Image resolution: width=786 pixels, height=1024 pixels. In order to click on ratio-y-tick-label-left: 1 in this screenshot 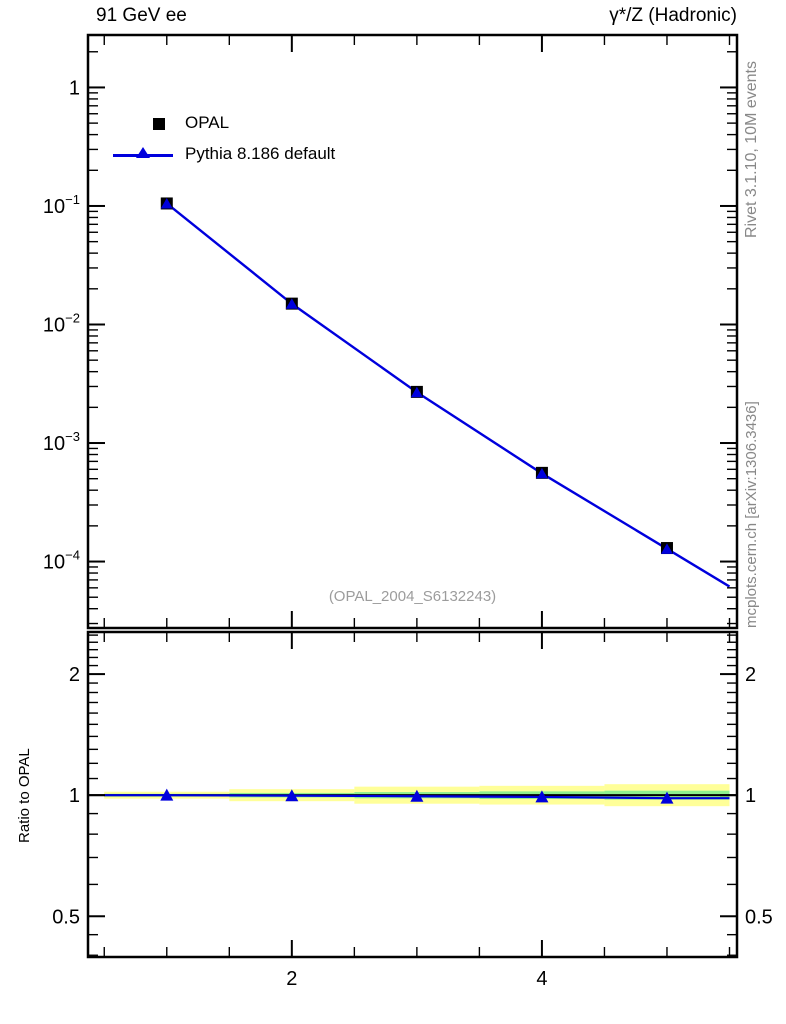, I will do `click(74, 796)`.